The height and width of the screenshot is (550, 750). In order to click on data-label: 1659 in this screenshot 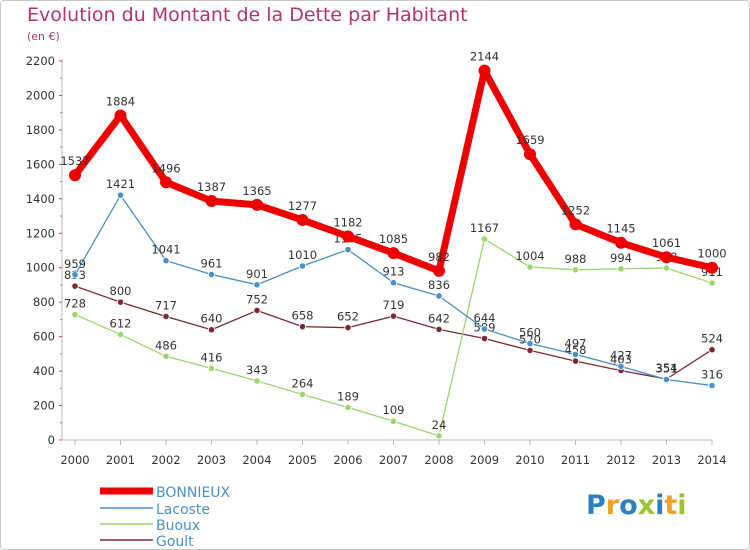, I will do `click(529, 140)`.